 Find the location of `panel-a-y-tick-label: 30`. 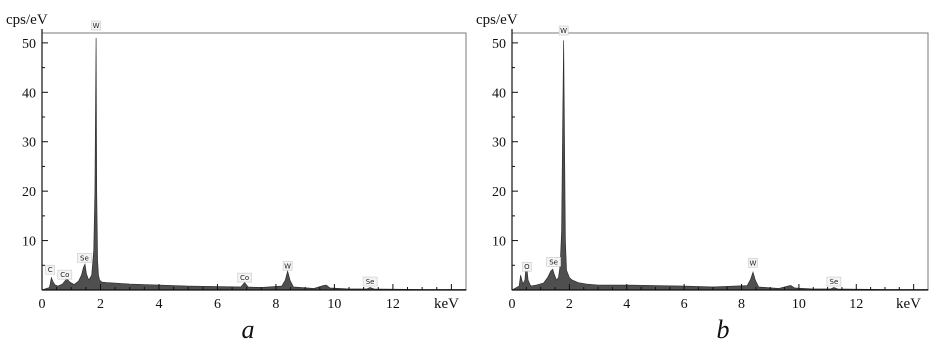

panel-a-y-tick-label: 30 is located at coordinates (29, 143).